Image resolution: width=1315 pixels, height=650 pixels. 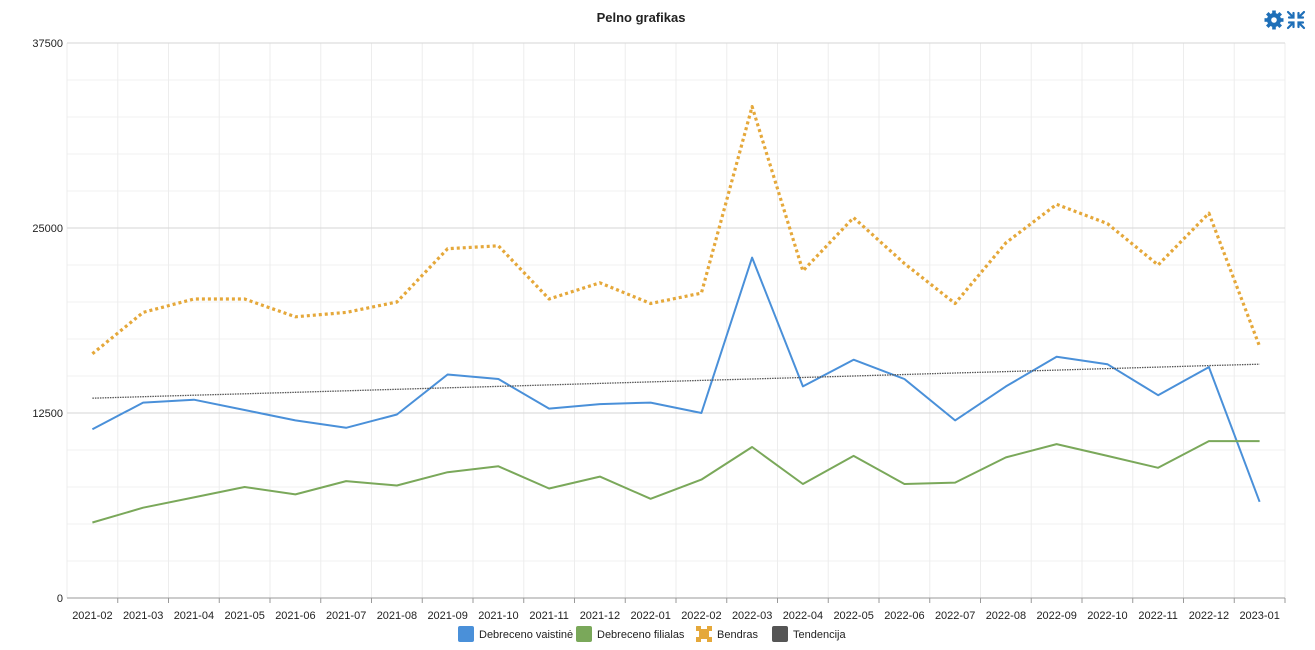 I want to click on x-tick-label: 2022-12, so click(x=1209, y=616).